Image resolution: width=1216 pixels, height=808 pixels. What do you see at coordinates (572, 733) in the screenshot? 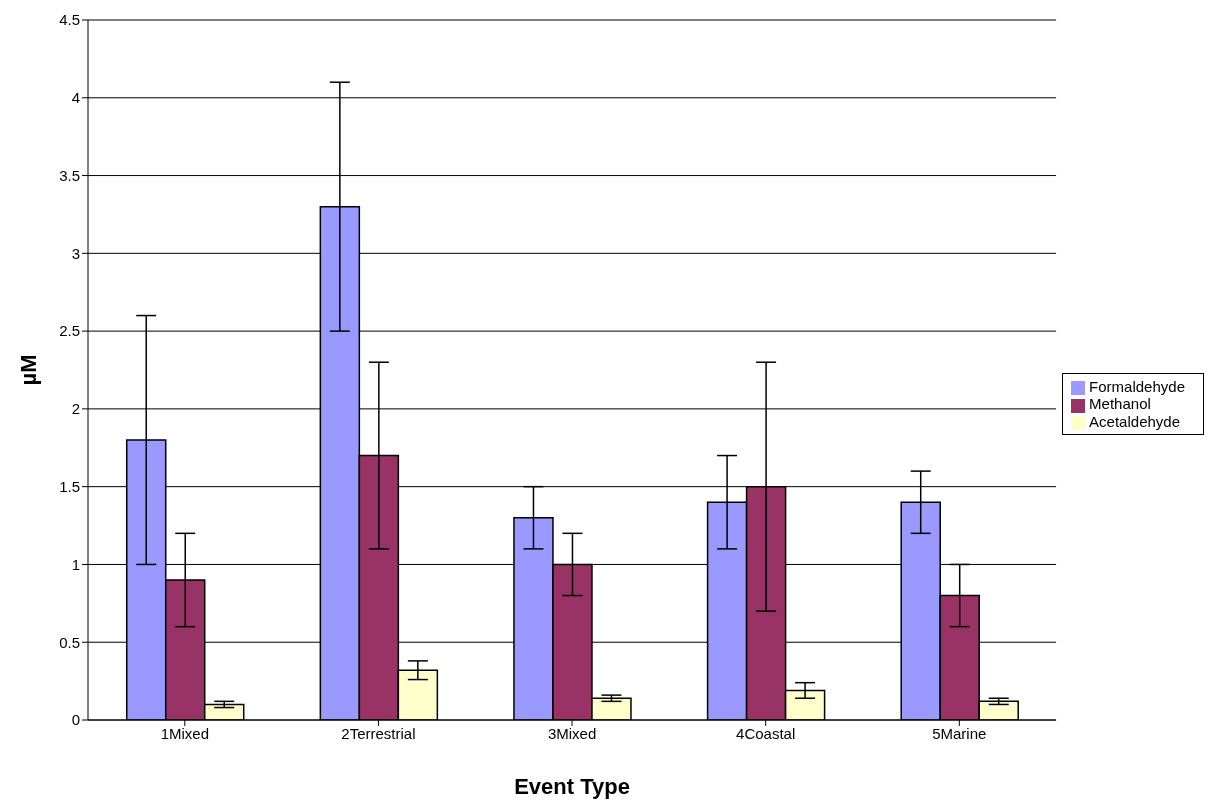
I see `x-tick-label: 3Mixed` at bounding box center [572, 733].